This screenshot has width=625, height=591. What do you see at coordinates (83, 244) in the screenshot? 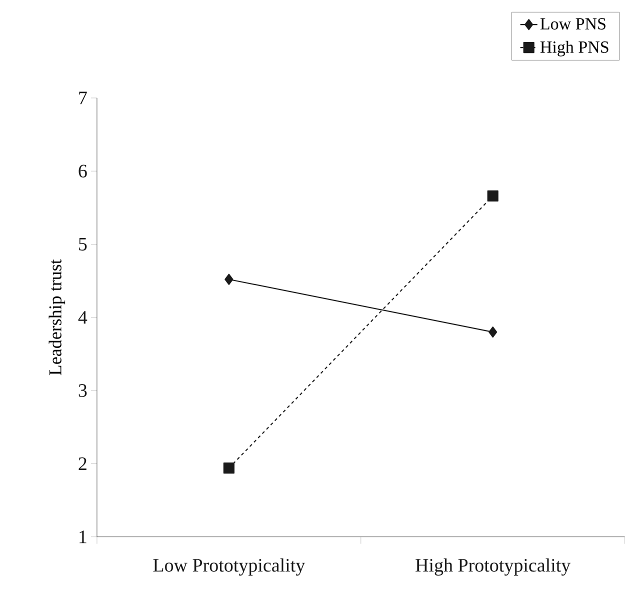
I see `y-tick-label: 5` at bounding box center [83, 244].